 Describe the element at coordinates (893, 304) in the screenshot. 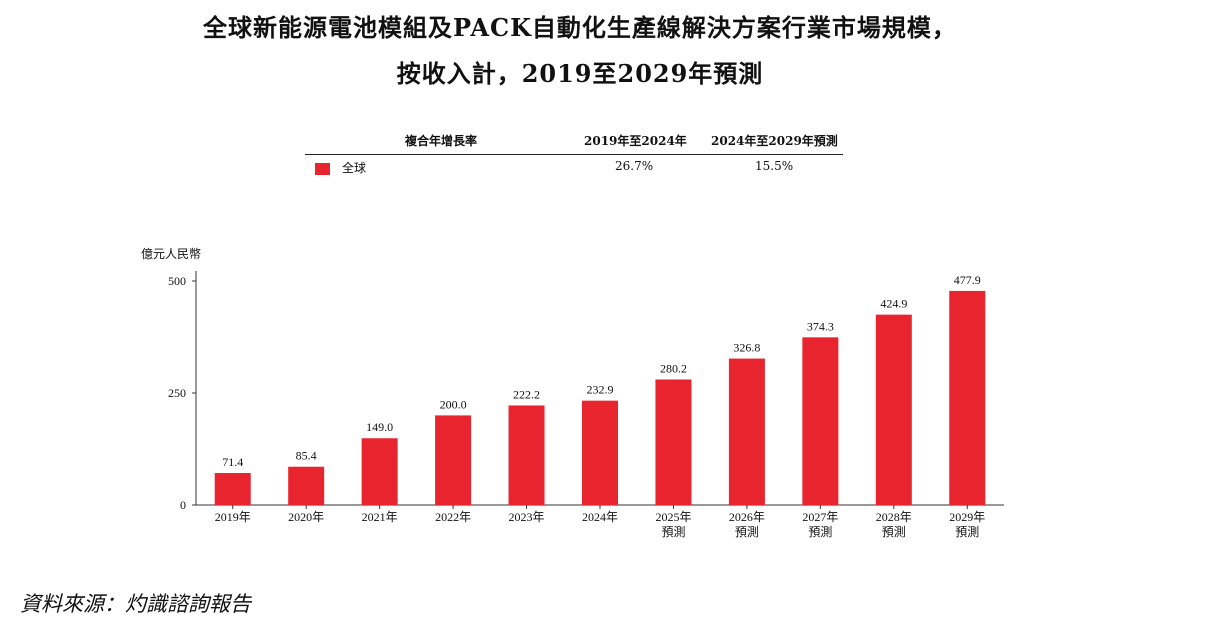

I see `data-label: 424.9` at that location.